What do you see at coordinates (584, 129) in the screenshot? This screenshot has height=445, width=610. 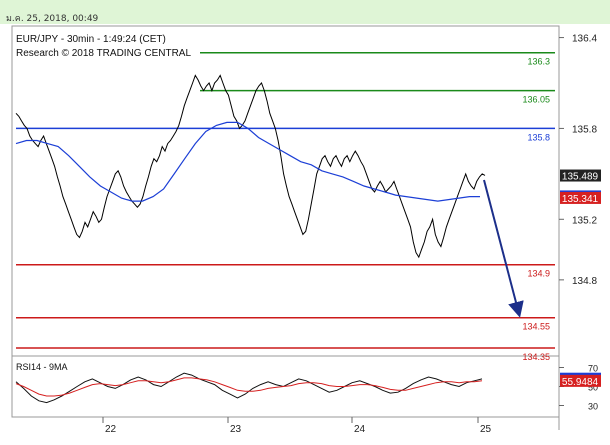 I see `y-tick-label-1: 135.8` at bounding box center [584, 129].